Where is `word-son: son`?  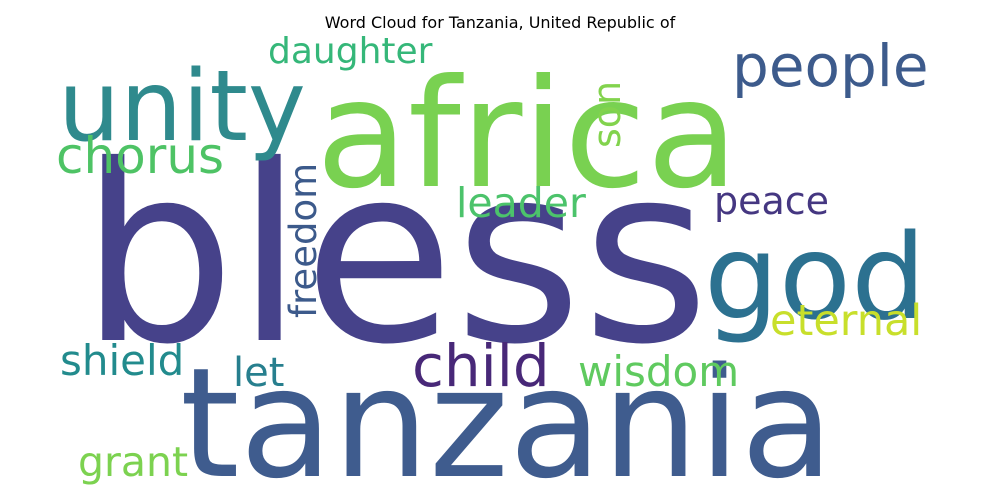
word-son: son is located at coordinates (607, 114).